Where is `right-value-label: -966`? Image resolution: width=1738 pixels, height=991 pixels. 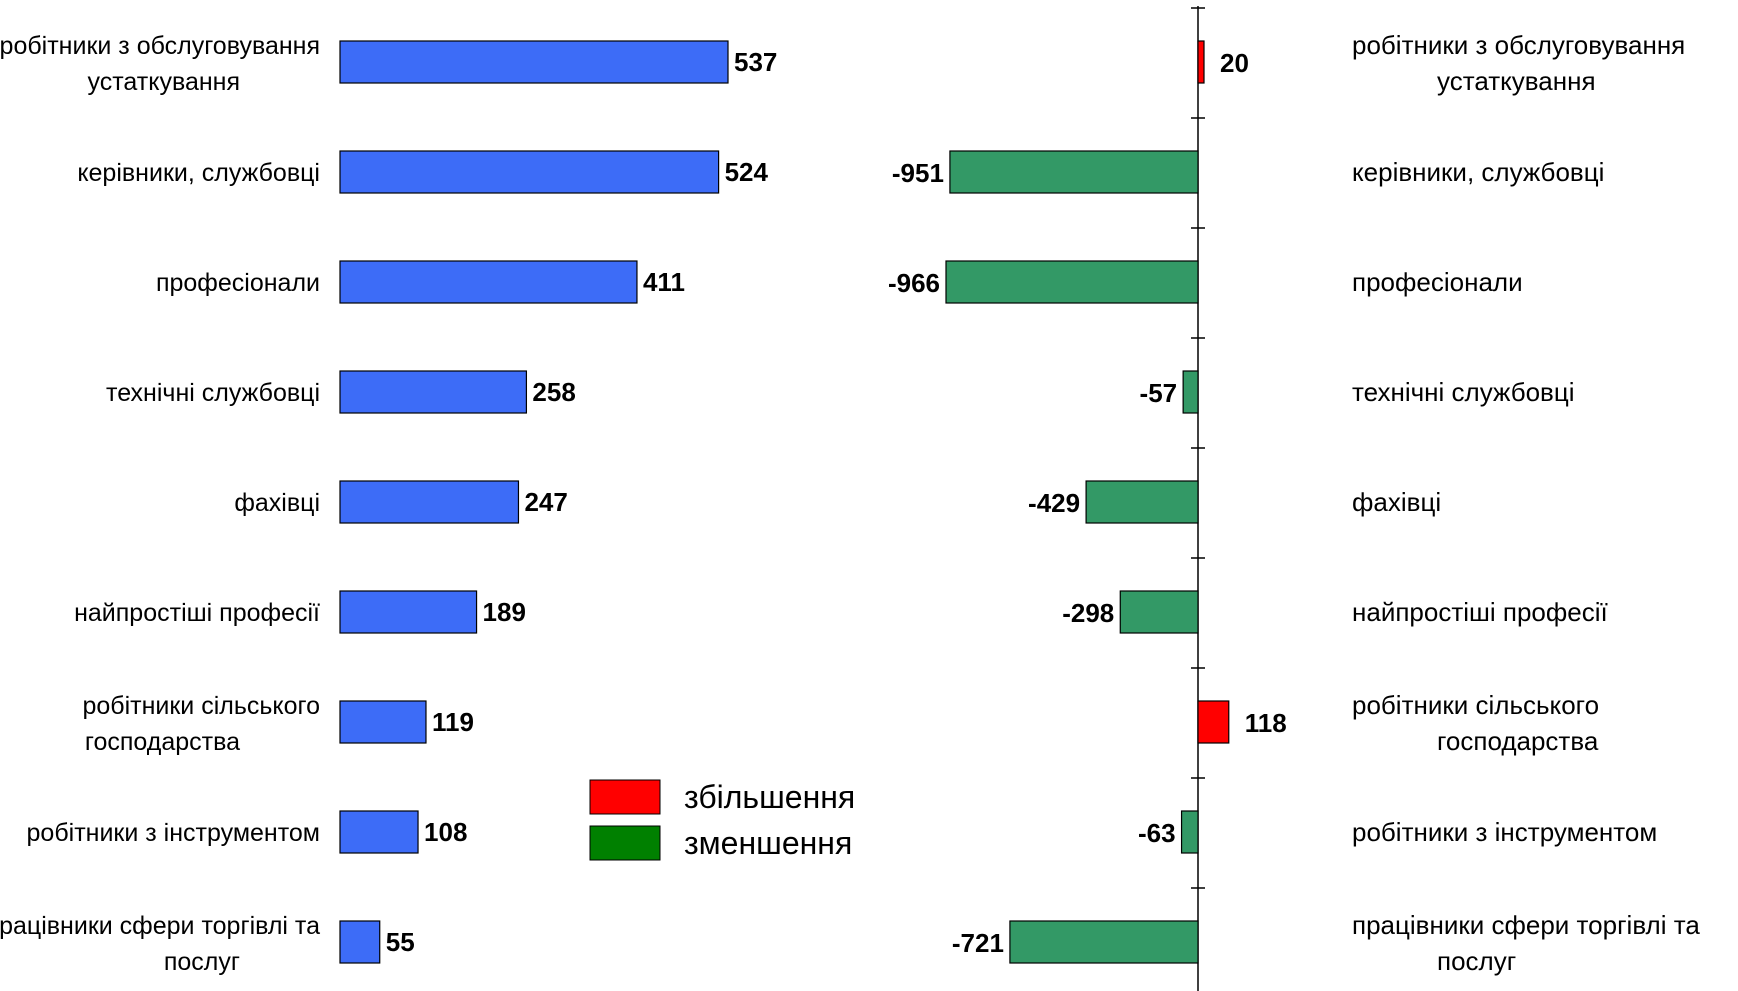 right-value-label: -966 is located at coordinates (914, 283).